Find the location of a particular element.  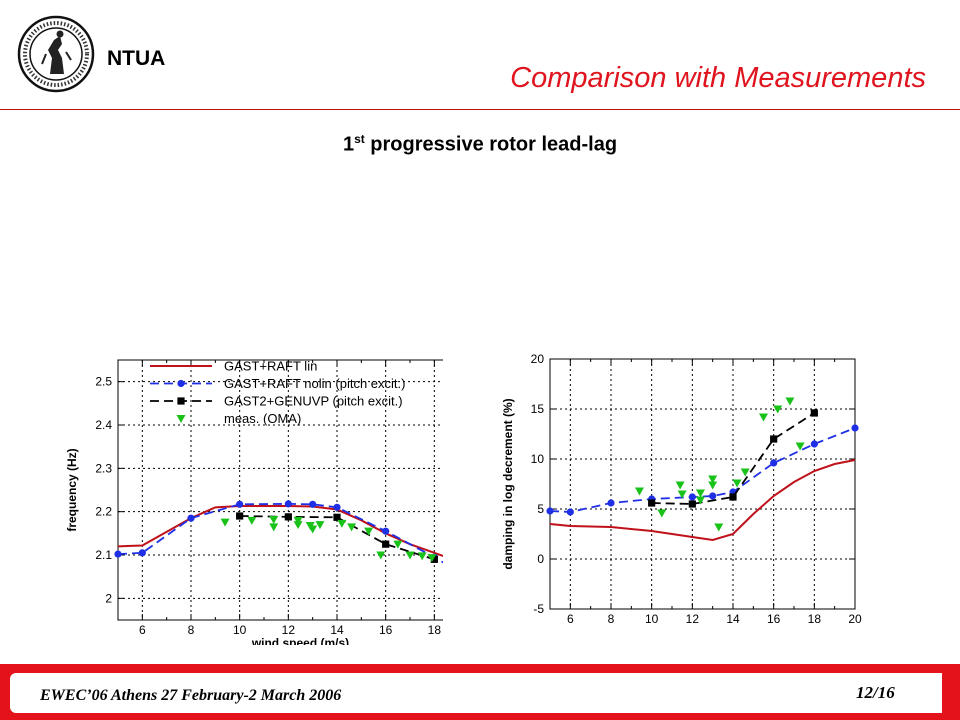

footer-event: EWEC’06 Athens 27 February-2 March 2006 is located at coordinates (191, 695).